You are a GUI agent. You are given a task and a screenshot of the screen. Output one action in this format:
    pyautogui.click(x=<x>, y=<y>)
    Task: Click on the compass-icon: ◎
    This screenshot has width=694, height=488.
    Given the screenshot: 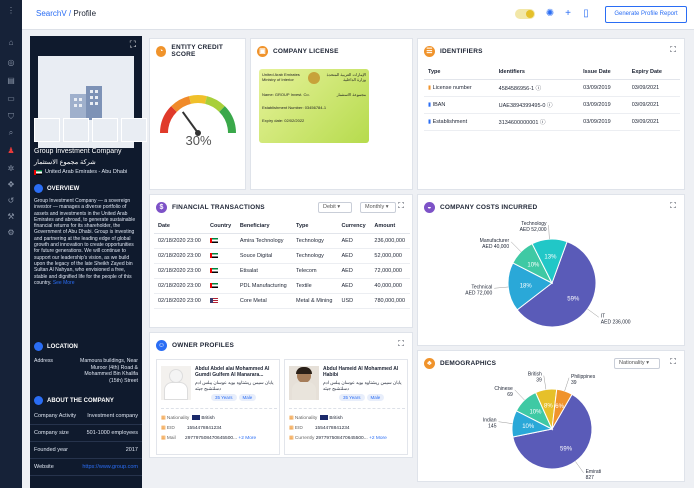 What is the action you would take?
    pyautogui.click(x=11, y=62)
    